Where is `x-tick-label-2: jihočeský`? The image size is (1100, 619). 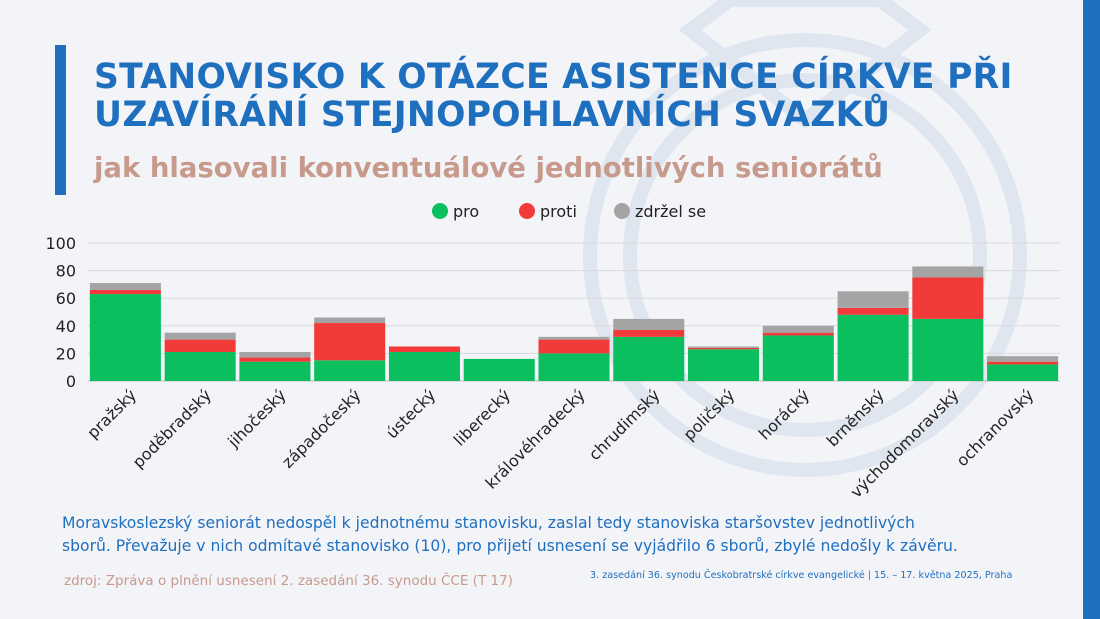
x-tick-label-2: jihočeský is located at coordinates (256, 418).